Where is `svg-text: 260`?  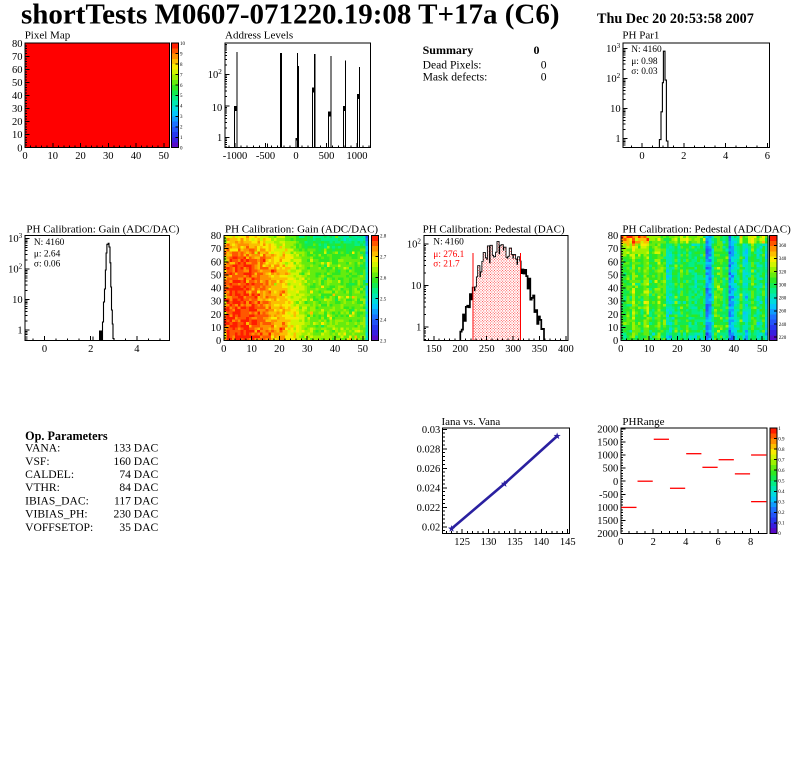 svg-text: 260 is located at coordinates (783, 312).